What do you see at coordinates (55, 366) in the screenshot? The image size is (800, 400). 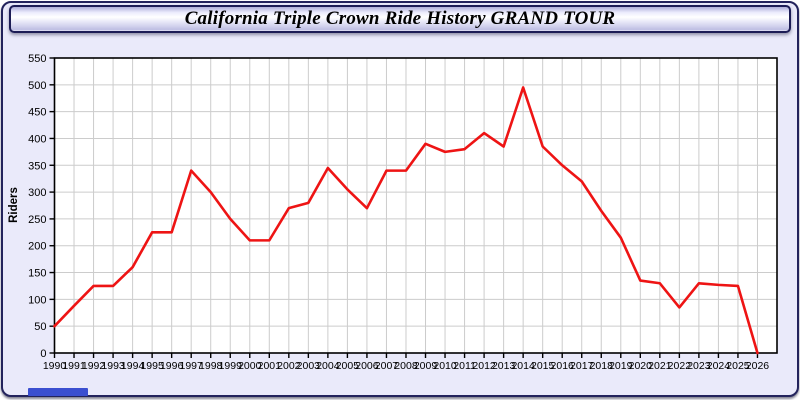 I see `svg-text: 1990` at bounding box center [55, 366].